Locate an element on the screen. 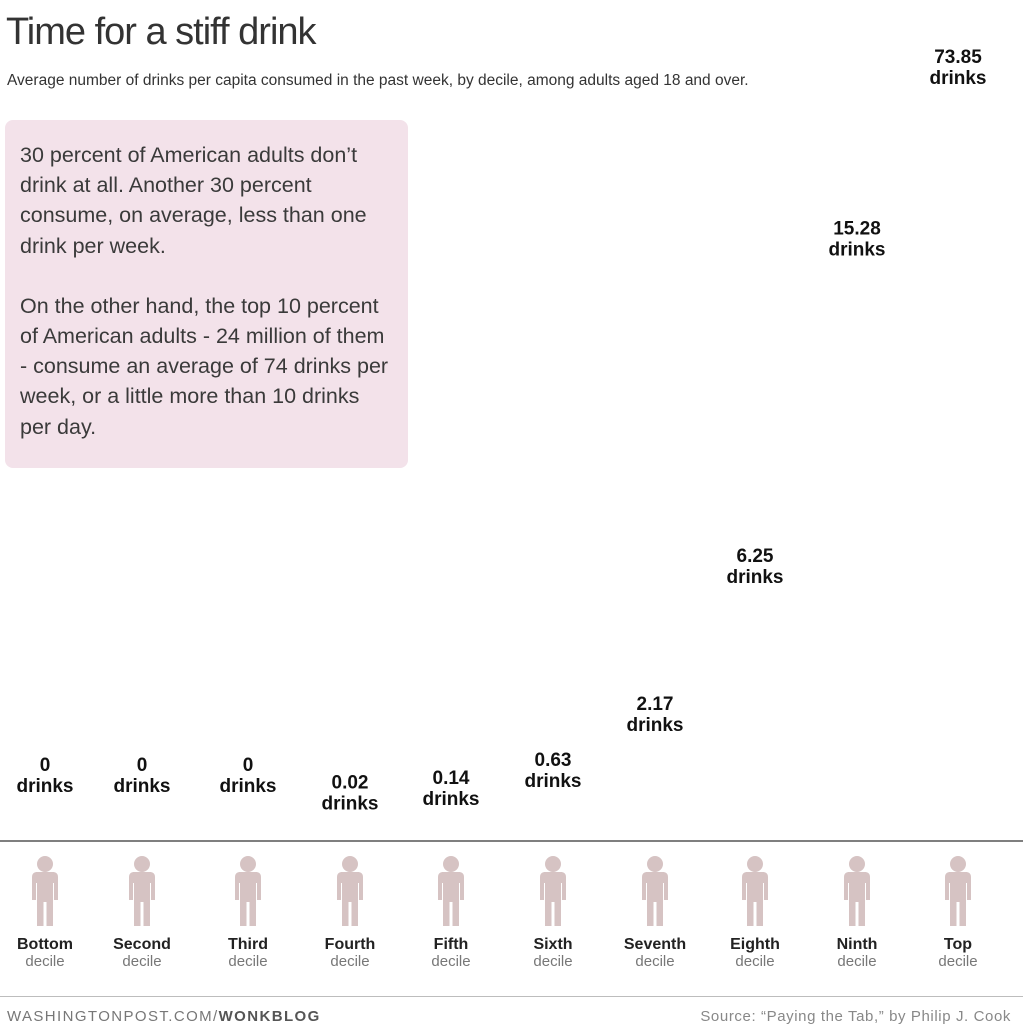 Image resolution: width=1023 pixels, height=1035 pixels. category-label-2: Second is located at coordinates (142, 944).